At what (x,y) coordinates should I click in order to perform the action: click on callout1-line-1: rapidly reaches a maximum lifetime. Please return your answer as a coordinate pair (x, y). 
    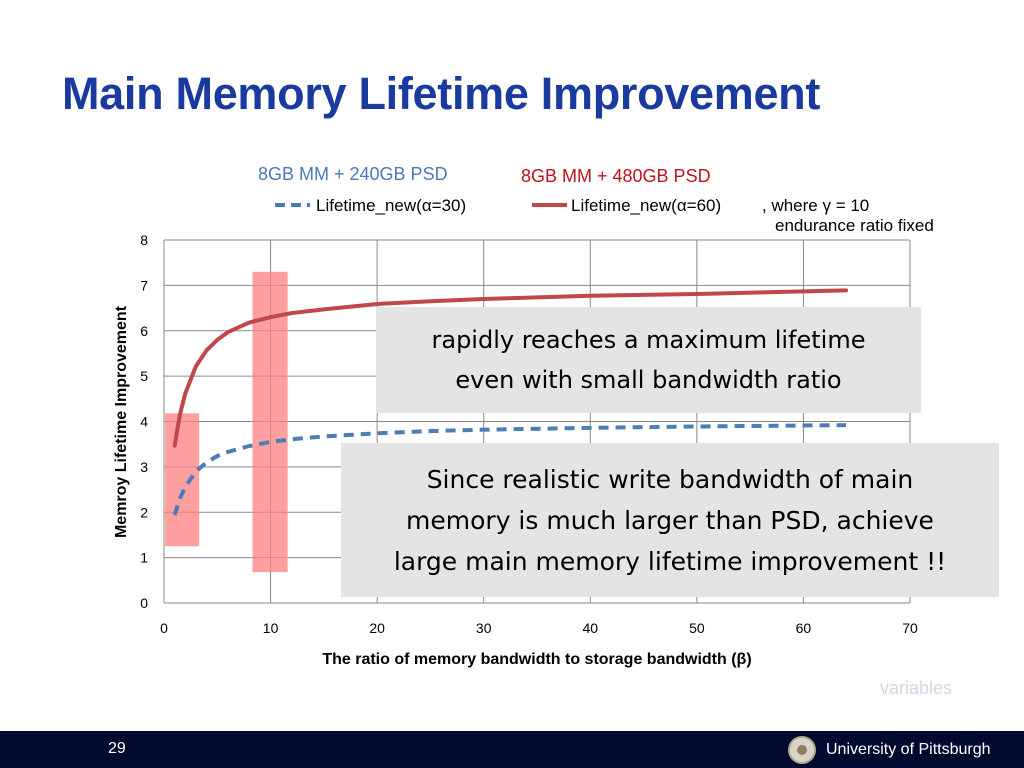
    Looking at the image, I should click on (648, 340).